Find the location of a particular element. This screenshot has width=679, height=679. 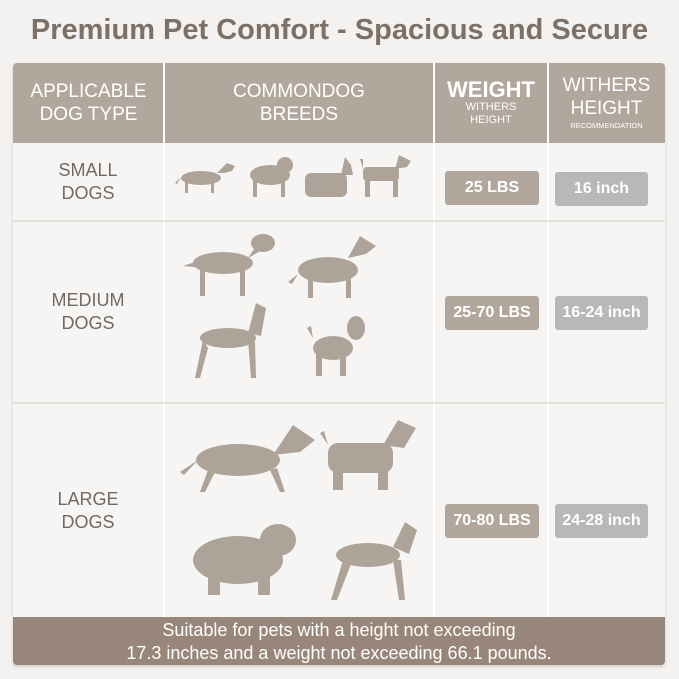

height-badge: 16-24 inch is located at coordinates (601, 313).